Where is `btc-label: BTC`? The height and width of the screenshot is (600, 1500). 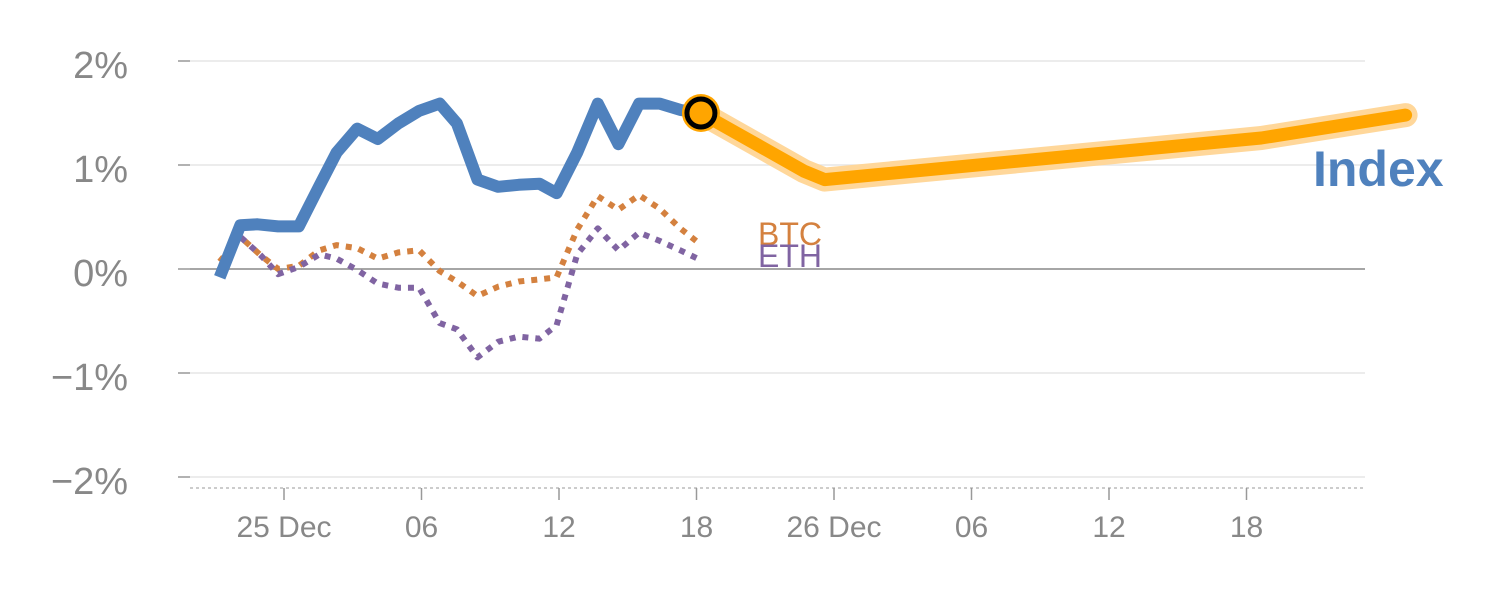 btc-label: BTC is located at coordinates (790, 234).